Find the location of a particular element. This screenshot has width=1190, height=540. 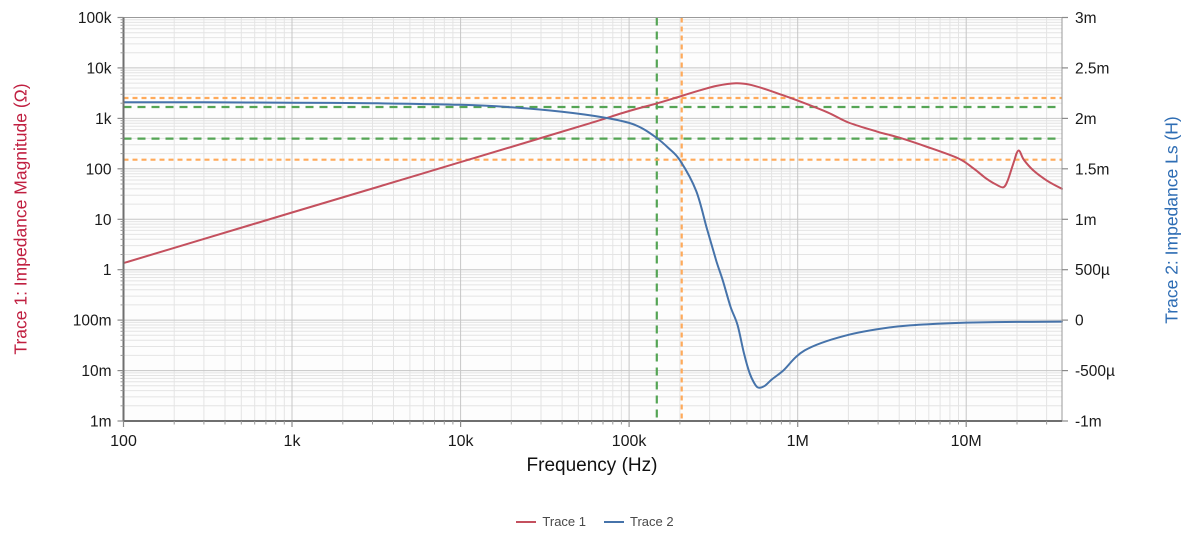

trace-2-legend-label: Trace 2 is located at coordinates (652, 521).